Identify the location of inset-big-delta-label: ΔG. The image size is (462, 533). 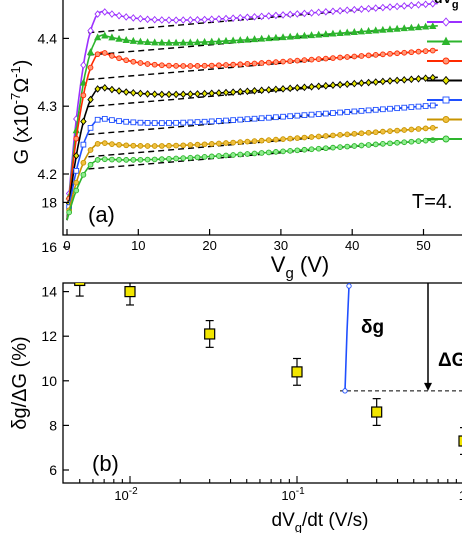
(450, 360).